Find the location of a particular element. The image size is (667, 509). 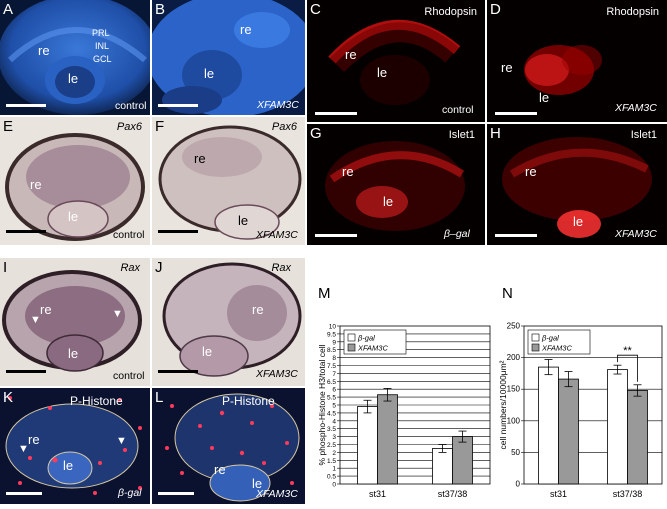

panel-j-image is located at coordinates (228, 322).